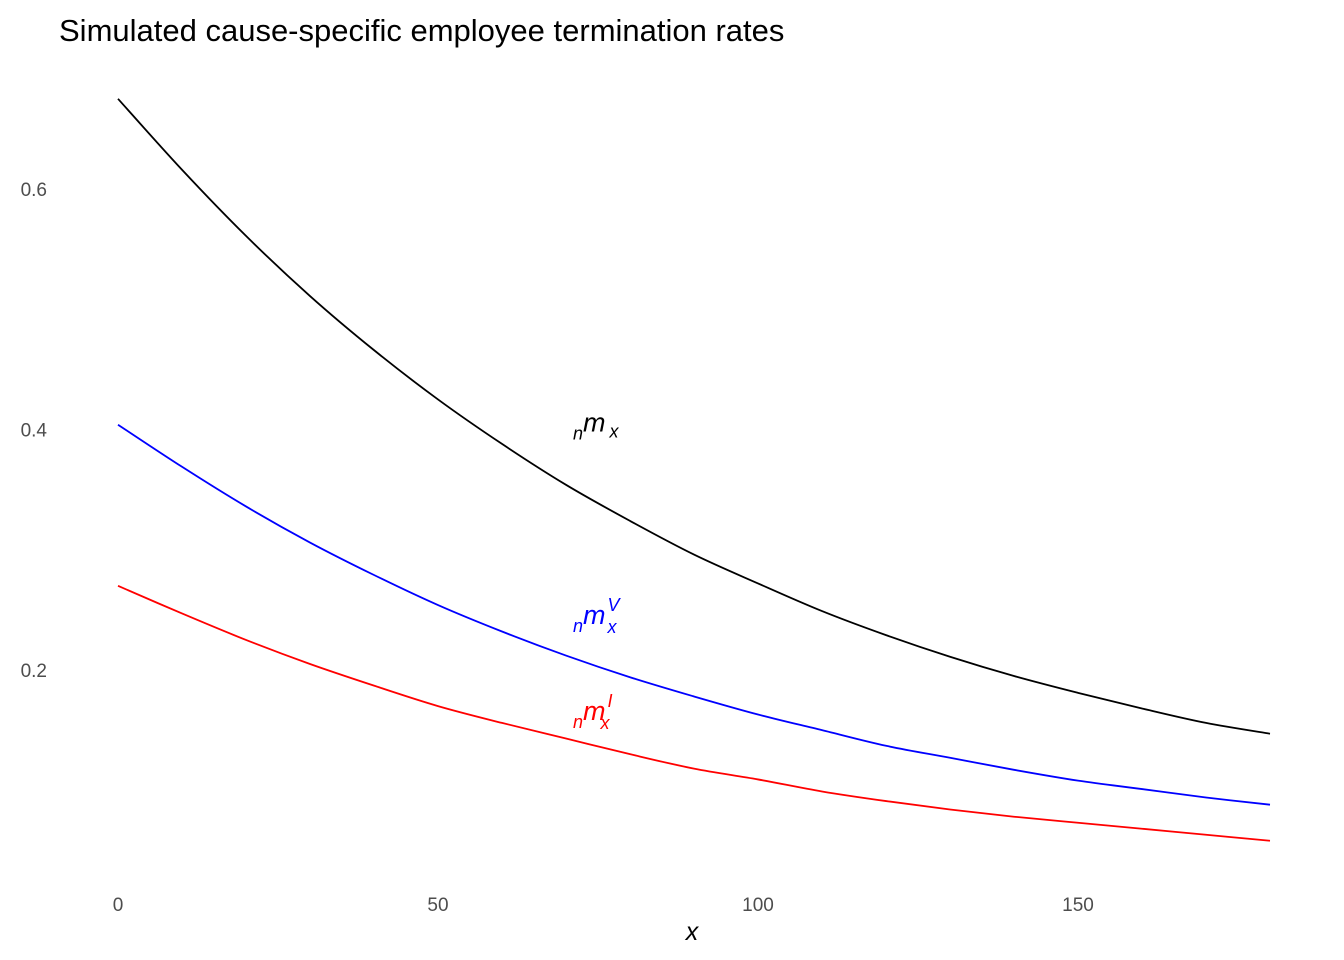  What do you see at coordinates (603, 905) in the screenshot?
I see `x-axis-ticks: 0 50 100 150` at bounding box center [603, 905].